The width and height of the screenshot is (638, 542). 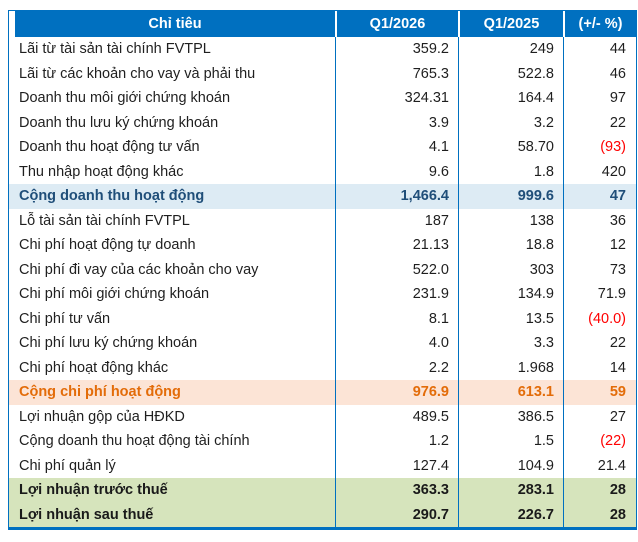 What do you see at coordinates (172, 392) in the screenshot?
I see `row-label: Cộng chi phí hoạt động` at bounding box center [172, 392].